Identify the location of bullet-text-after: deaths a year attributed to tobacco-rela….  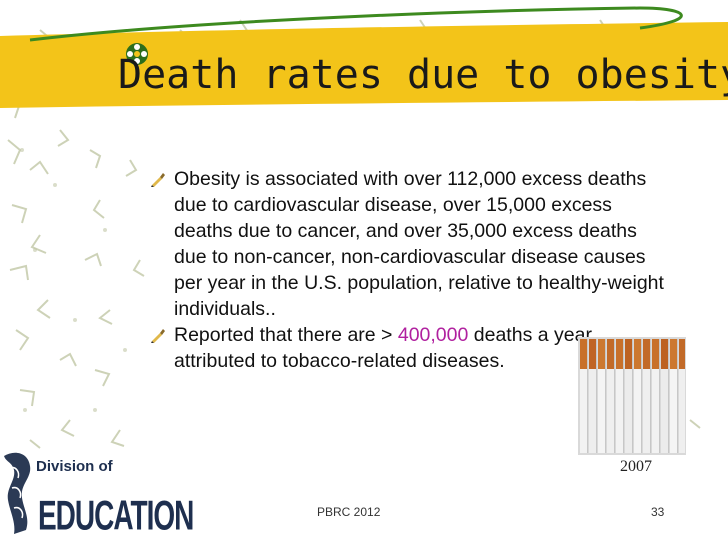
(383, 348).